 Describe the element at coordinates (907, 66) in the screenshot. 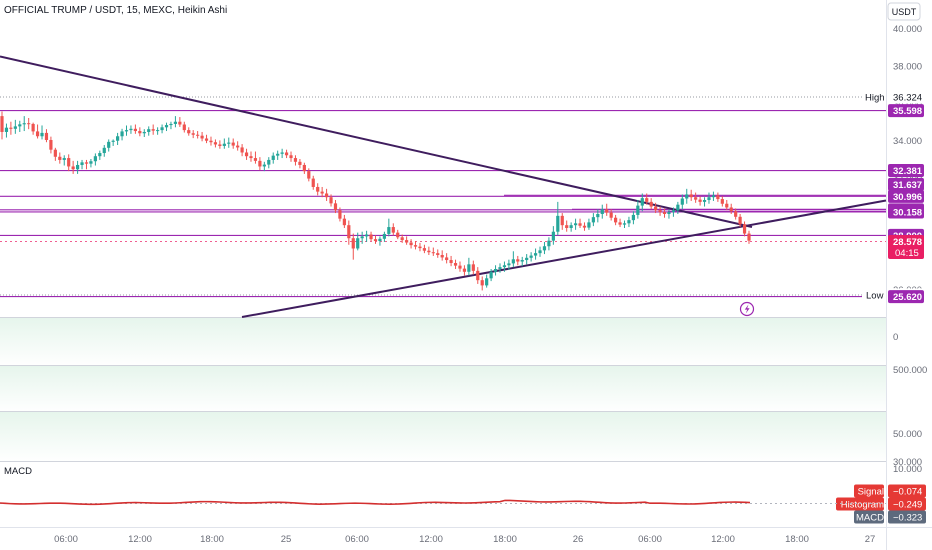

I see `y-tick-label: 38.000` at that location.